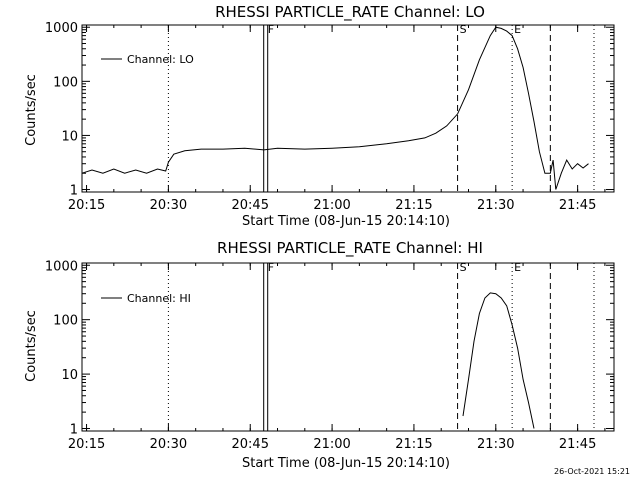  Describe the element at coordinates (592, 471) in the screenshot. I see `timestamp: 26-Oct-2021 15:21` at that location.